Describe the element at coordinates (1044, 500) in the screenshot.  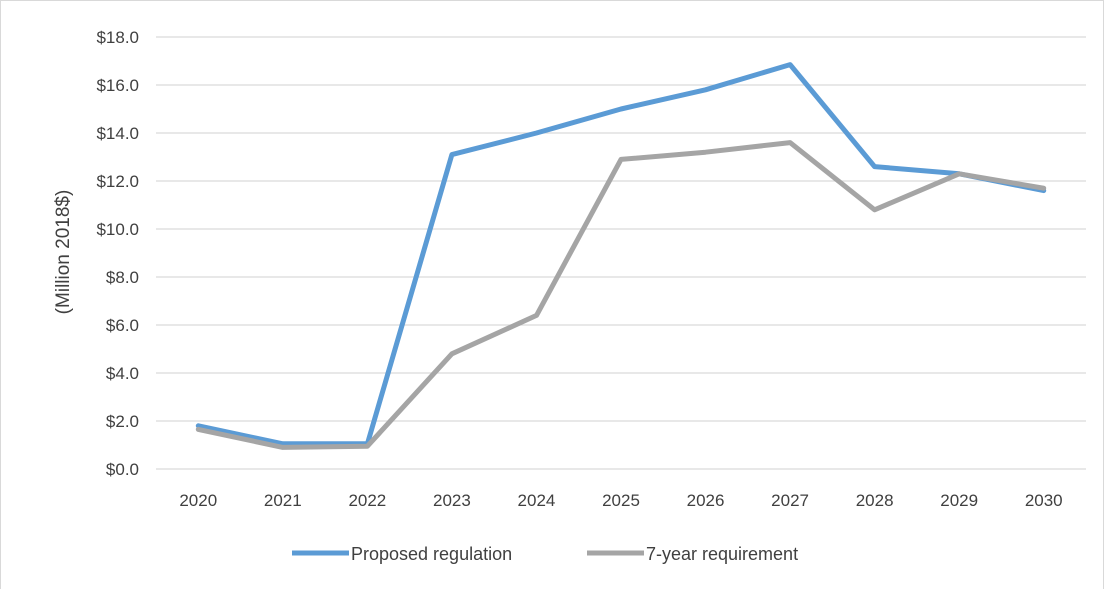
I see `x-tick-label: 2030` at that location.